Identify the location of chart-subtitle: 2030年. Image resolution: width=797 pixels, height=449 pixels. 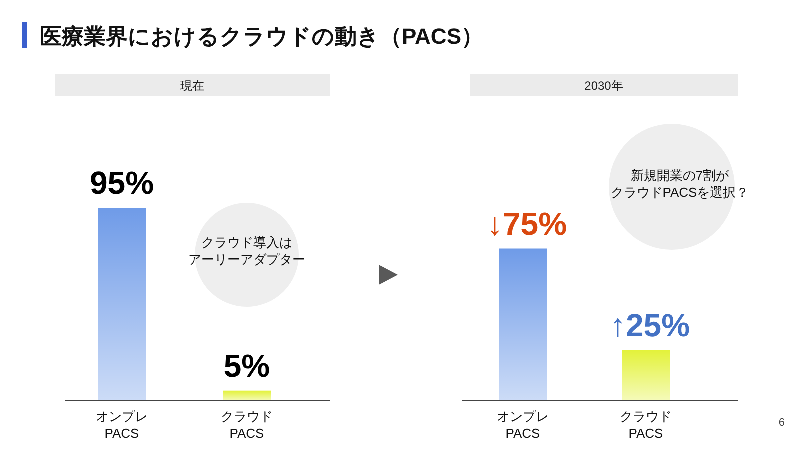
(604, 86).